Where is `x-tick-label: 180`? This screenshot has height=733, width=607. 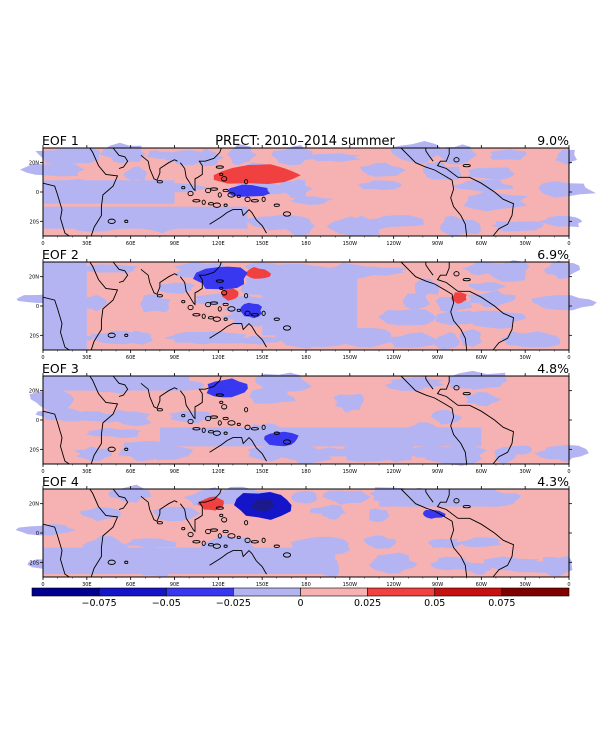 x-tick-label: 180 is located at coordinates (306, 244).